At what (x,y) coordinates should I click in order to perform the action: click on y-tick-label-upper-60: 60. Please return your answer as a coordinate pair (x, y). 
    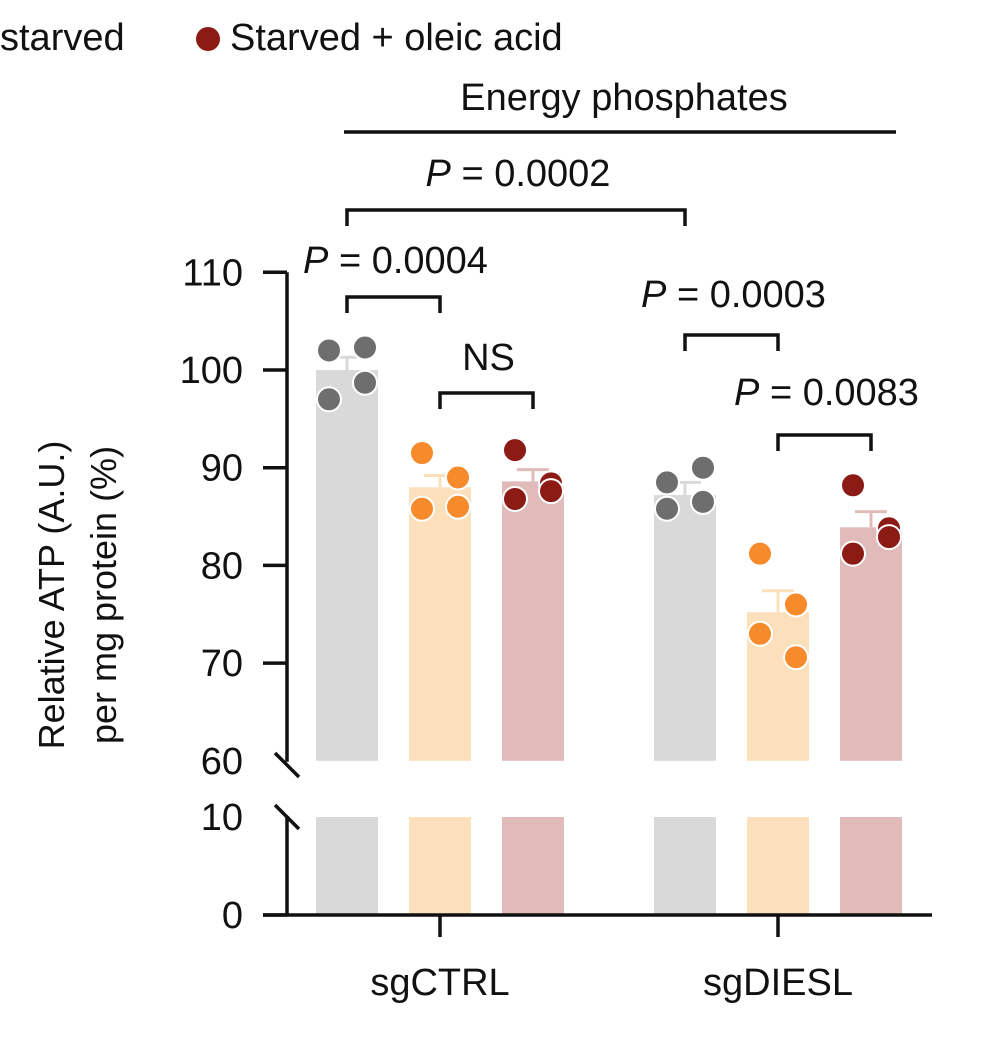
    Looking at the image, I should click on (222, 762).